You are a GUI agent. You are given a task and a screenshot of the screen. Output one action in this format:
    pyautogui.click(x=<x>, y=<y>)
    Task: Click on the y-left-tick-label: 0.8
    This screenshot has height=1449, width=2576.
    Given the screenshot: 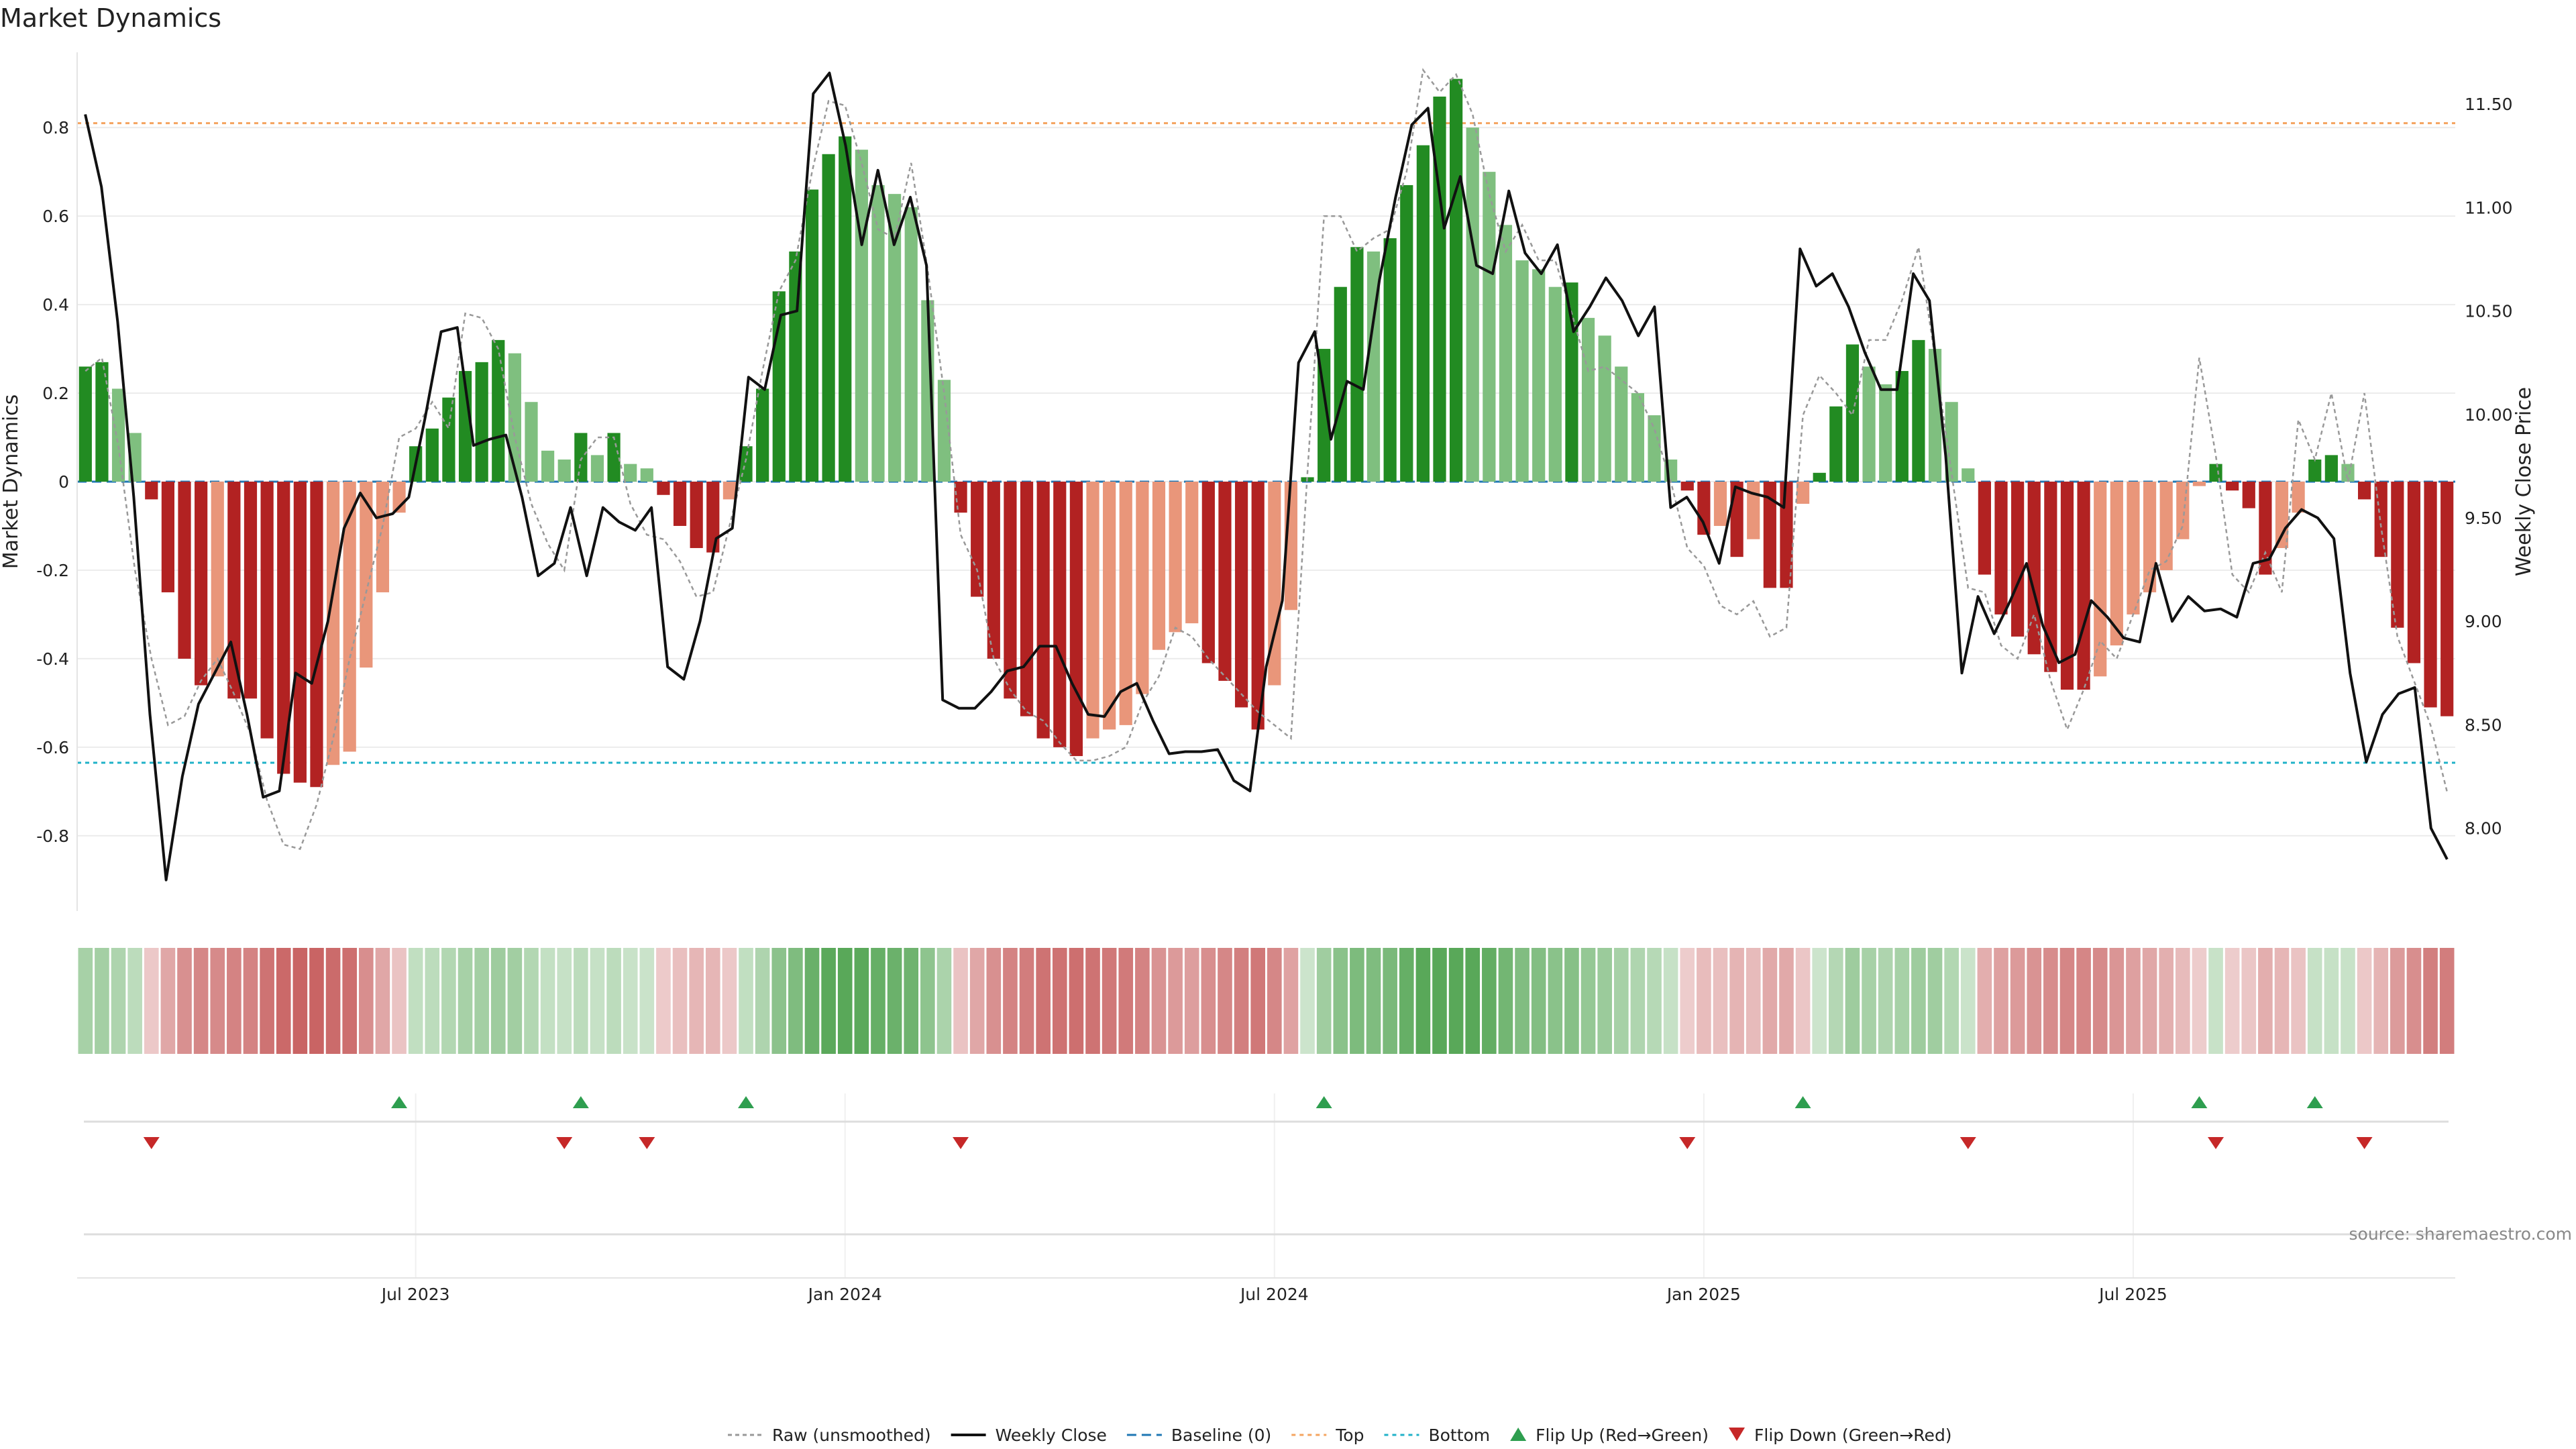 What is the action you would take?
    pyautogui.click(x=55, y=128)
    